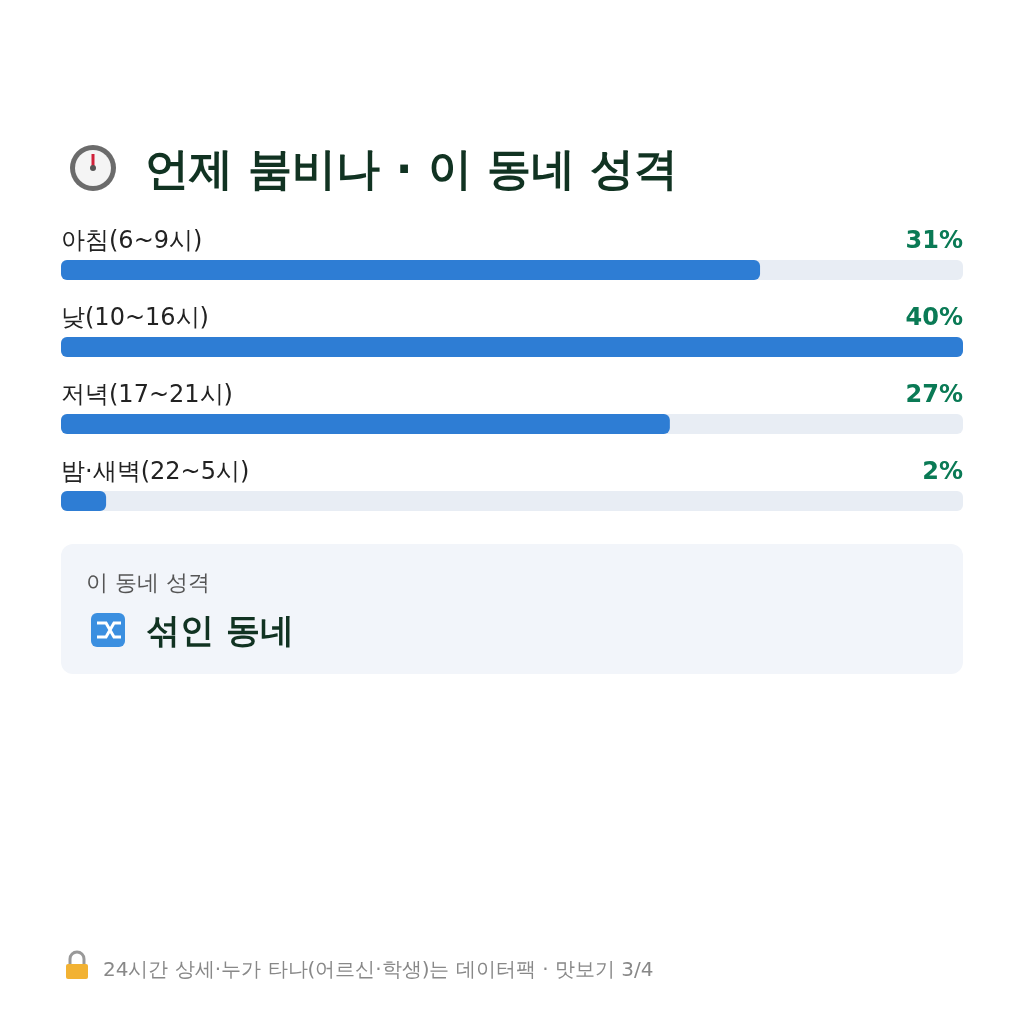 The height and width of the screenshot is (1024, 1024). I want to click on text: 이 동네 성격, so click(148, 582).